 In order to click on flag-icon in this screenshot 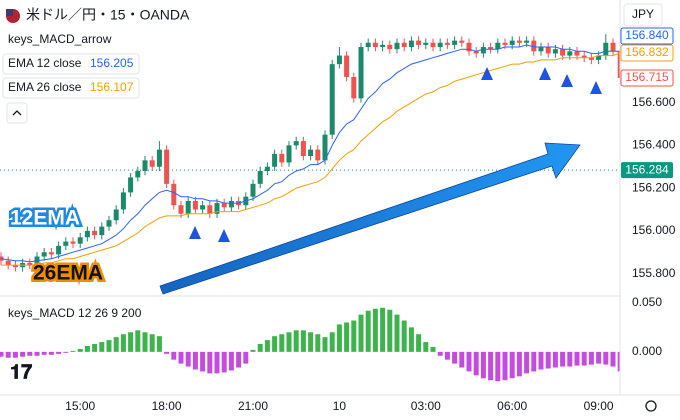, I will do `click(9, 12)`.